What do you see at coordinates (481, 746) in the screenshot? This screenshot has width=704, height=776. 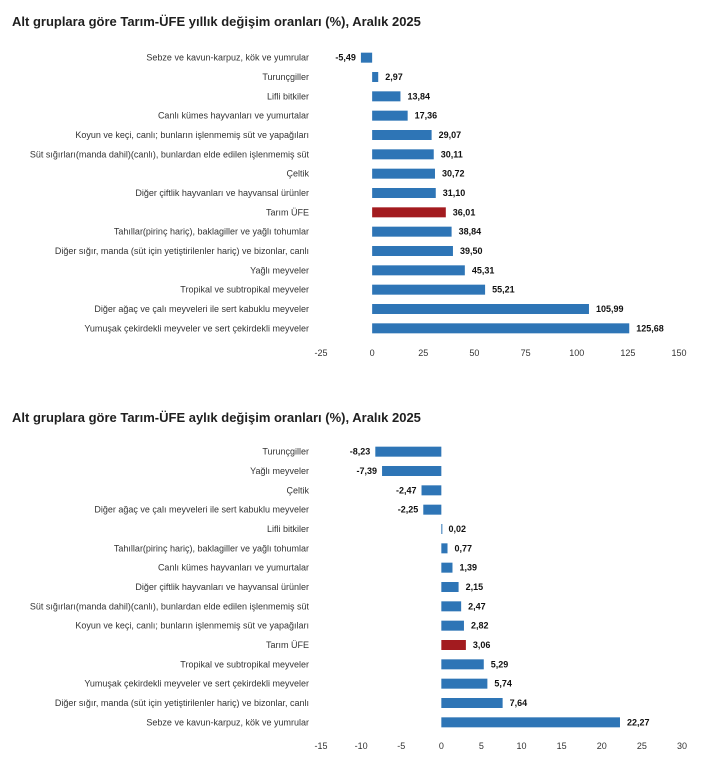 I see `x-tick-label: 5` at bounding box center [481, 746].